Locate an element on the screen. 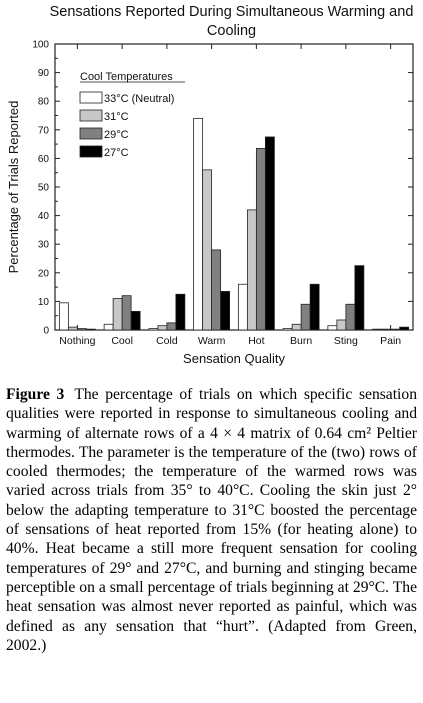 Image resolution: width=423 pixels, height=703 pixels. y-tick-label: 20 is located at coordinates (44, 273).